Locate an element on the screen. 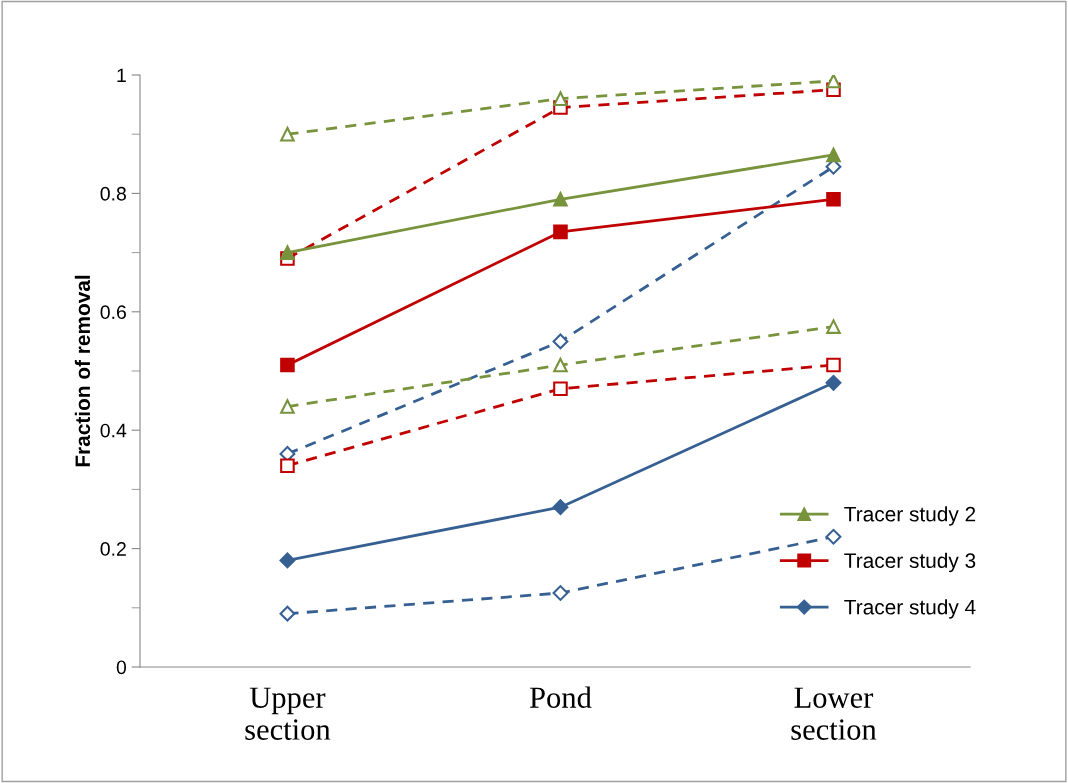 The height and width of the screenshot is (783, 1068). legend-label: Tracer study 4 is located at coordinates (910, 609).